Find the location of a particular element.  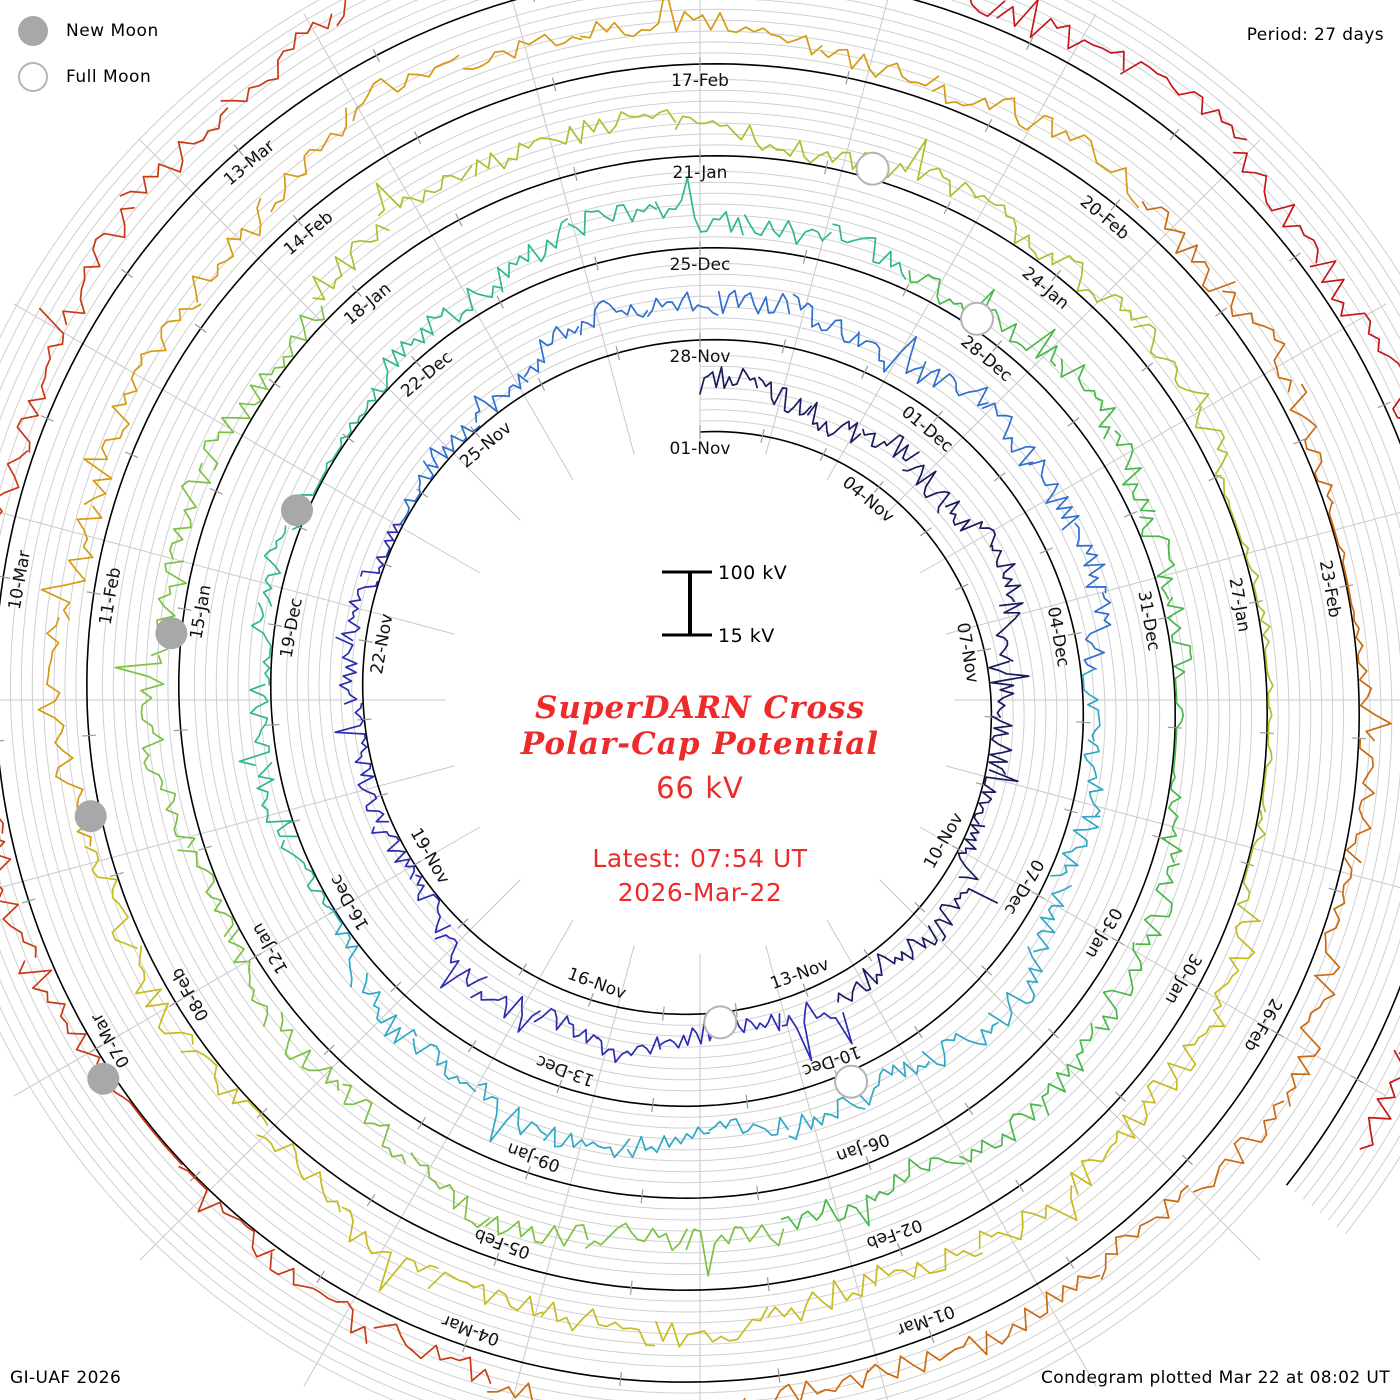

date-label: 31-Dec is located at coordinates (1148, 620).